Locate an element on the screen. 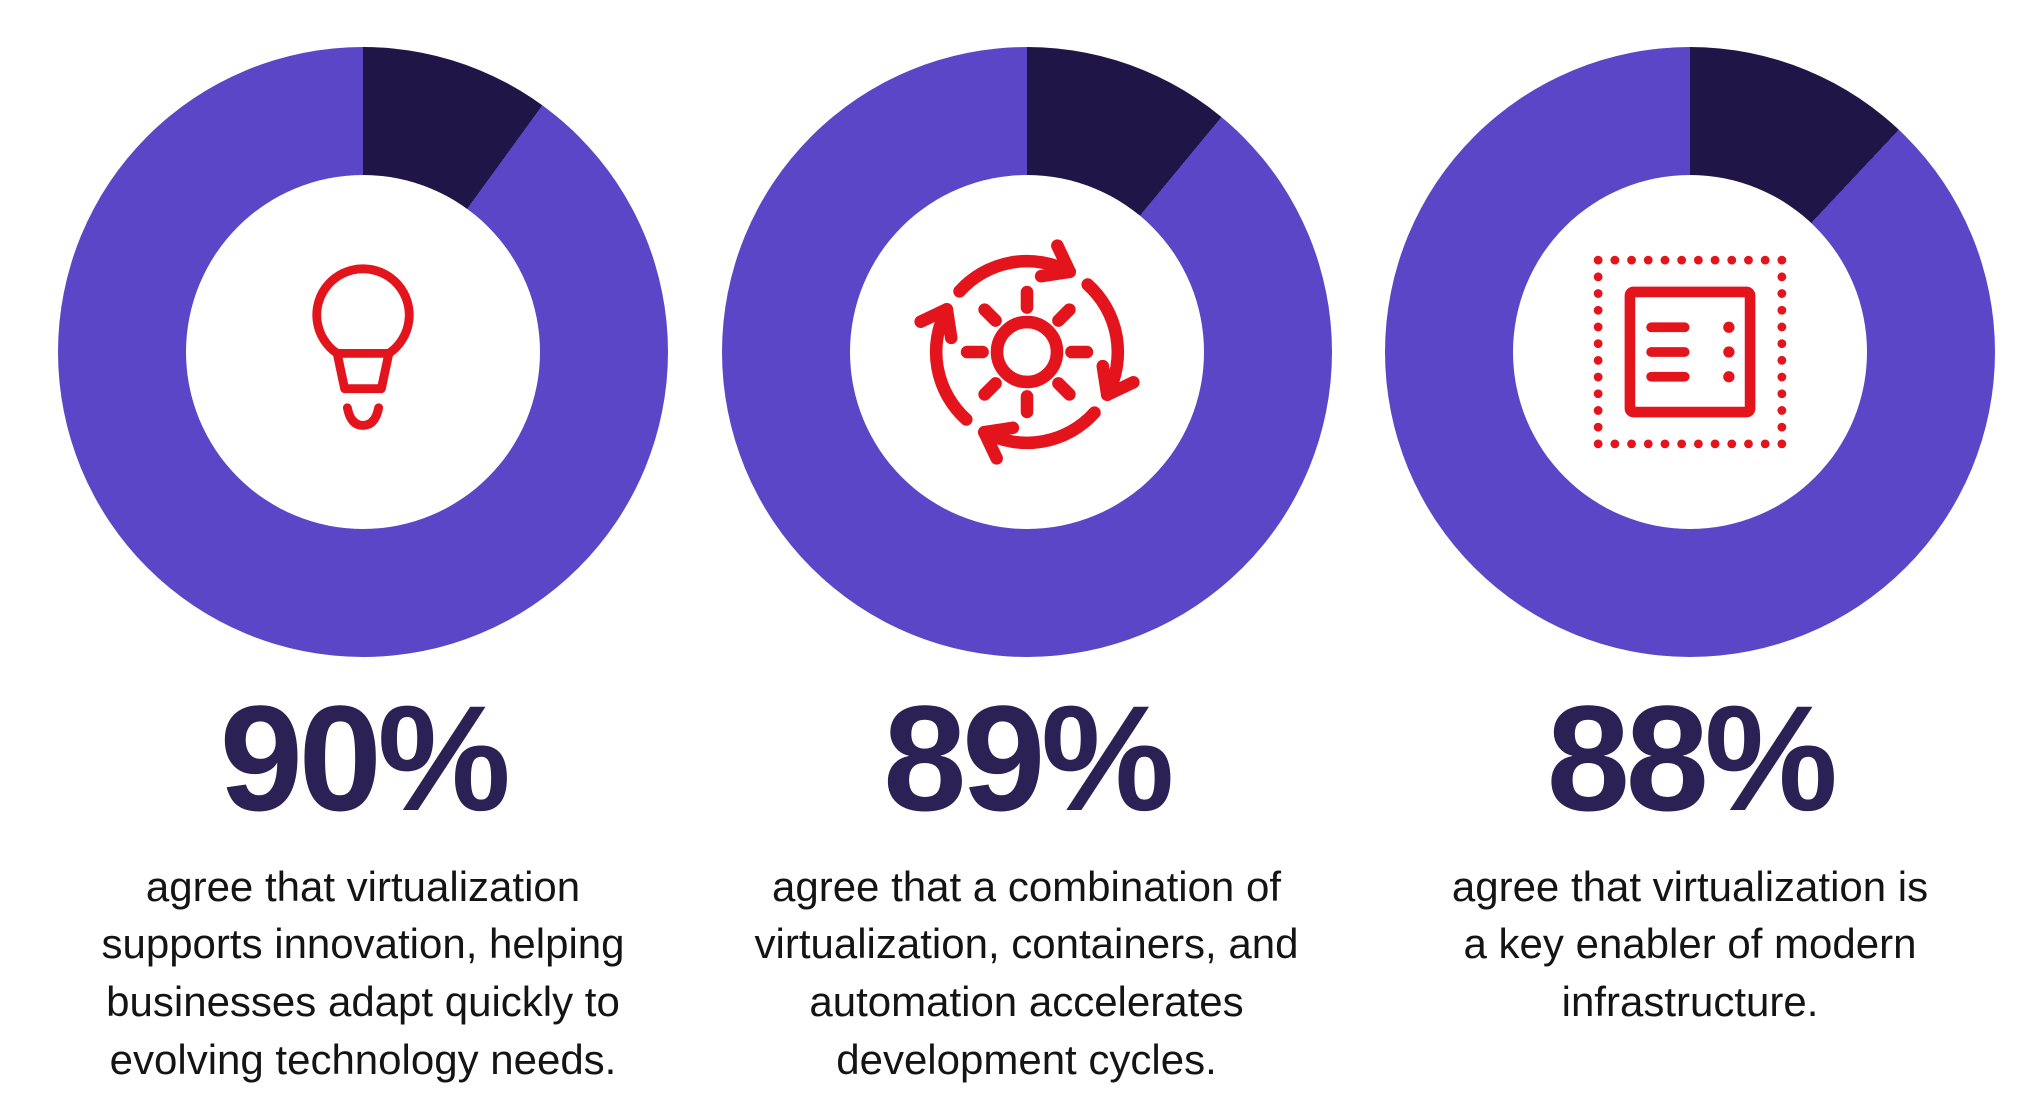 Image resolution: width=2036 pixels, height=1106 pixels. virtual-machine-icon is located at coordinates (1690, 352).